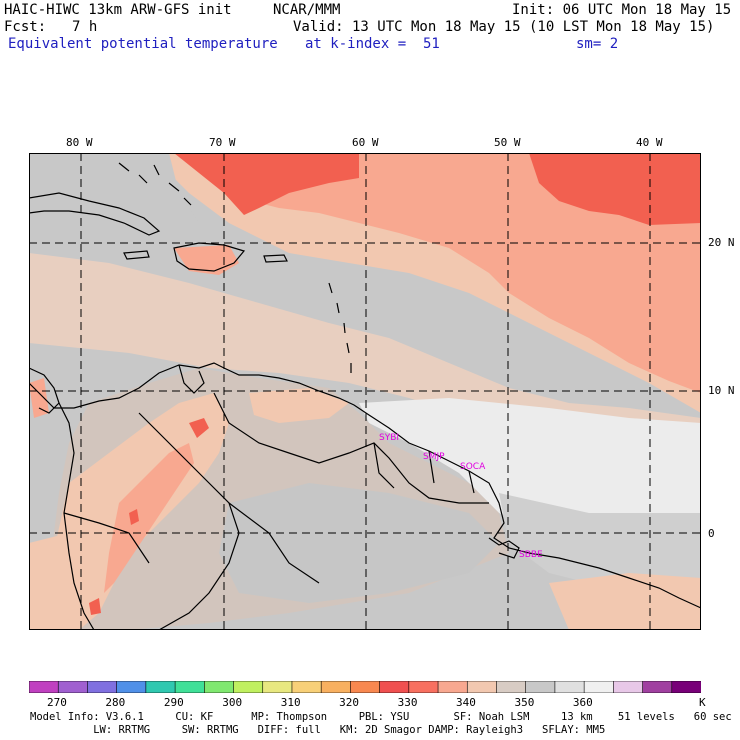  What do you see at coordinates (372, 44) in the screenshot?
I see `level-label: at k-index = 51` at bounding box center [372, 44].